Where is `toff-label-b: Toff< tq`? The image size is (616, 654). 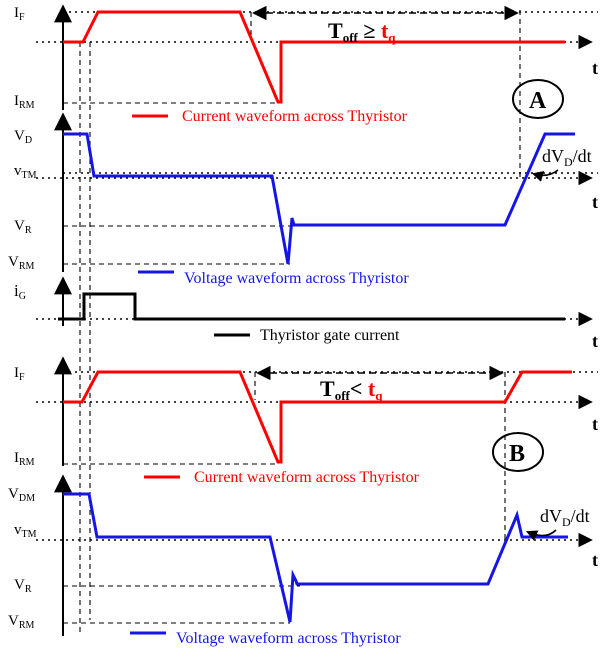 toff-label-b: Toff< tq is located at coordinates (351, 389).